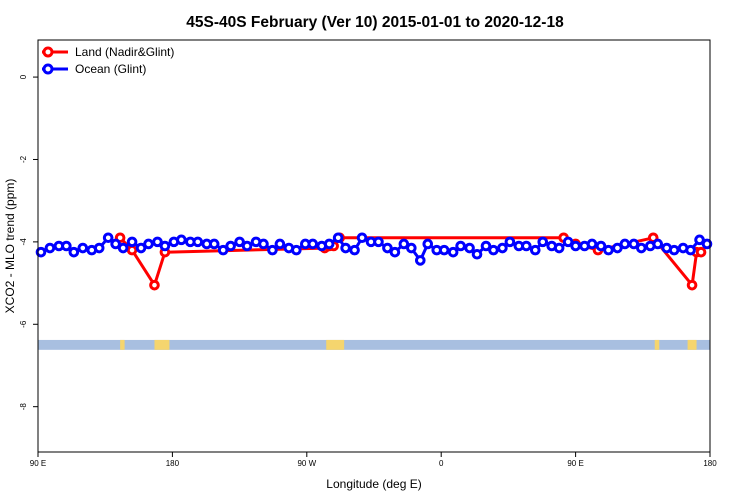  I want to click on legend-marker-ocean, so click(48, 69).